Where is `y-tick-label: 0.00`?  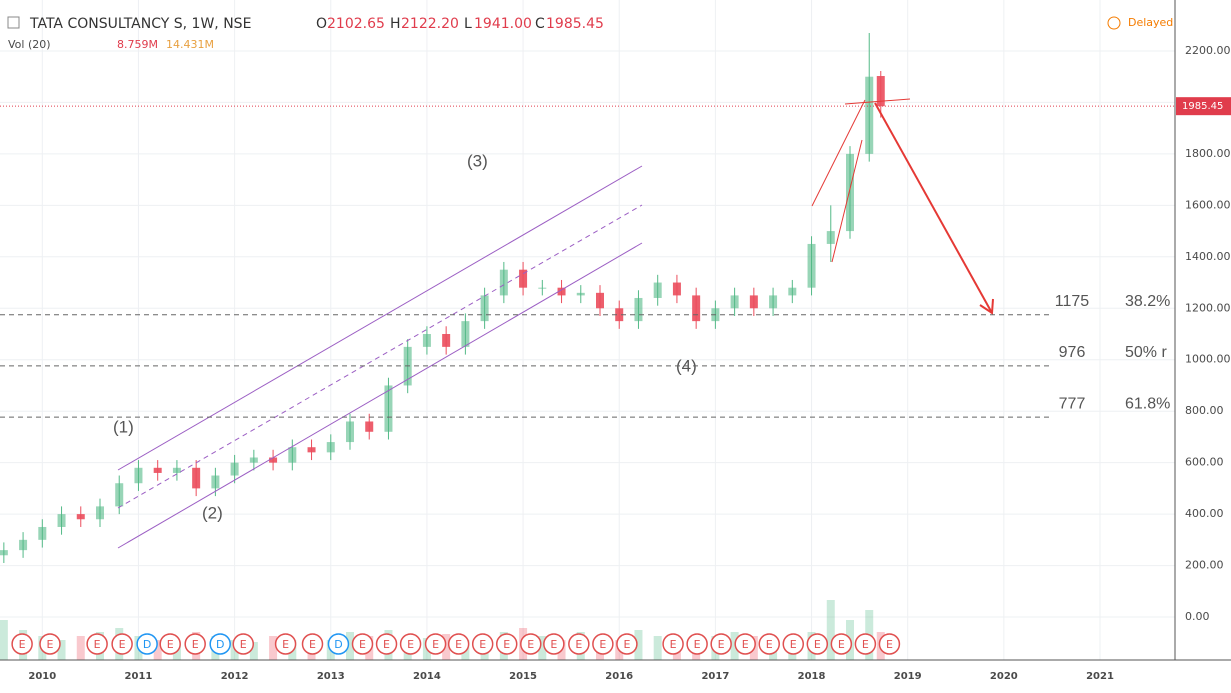 y-tick-label: 0.00 is located at coordinates (1197, 616).